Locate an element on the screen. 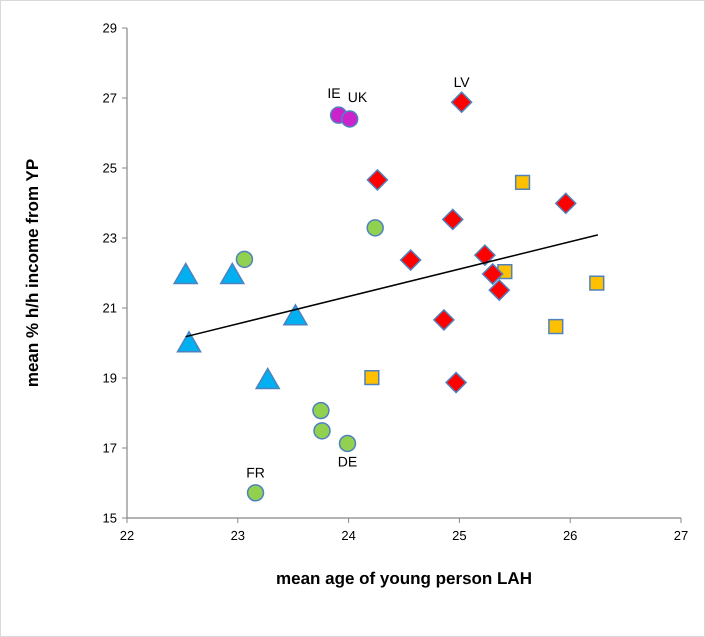  y-tick-label: 27 is located at coordinates (109, 98).